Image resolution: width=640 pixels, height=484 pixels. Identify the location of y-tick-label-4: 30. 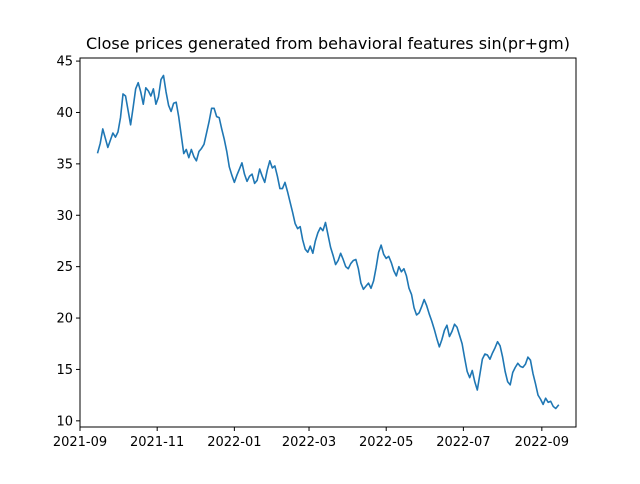
(64, 216).